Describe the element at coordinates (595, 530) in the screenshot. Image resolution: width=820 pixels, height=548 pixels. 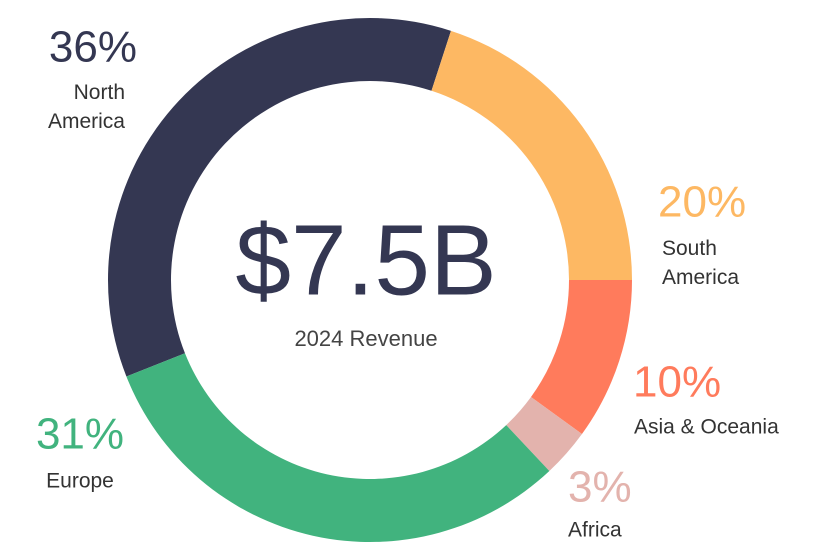
I see `category-label: Africa` at that location.